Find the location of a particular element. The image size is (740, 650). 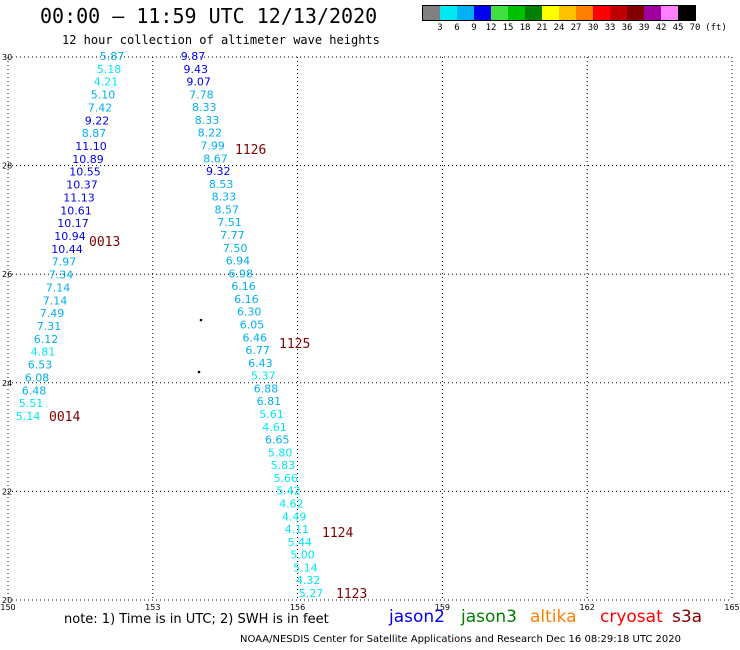

legend-label: 9 is located at coordinates (474, 28).